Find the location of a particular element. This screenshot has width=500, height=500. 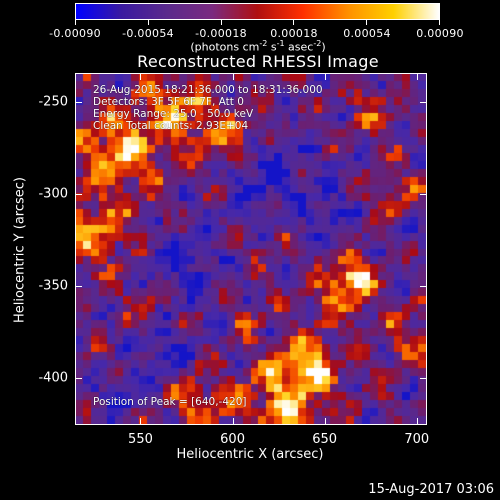

annotation-clean: Clean Total counts: 2.93E+04 is located at coordinates (171, 126).